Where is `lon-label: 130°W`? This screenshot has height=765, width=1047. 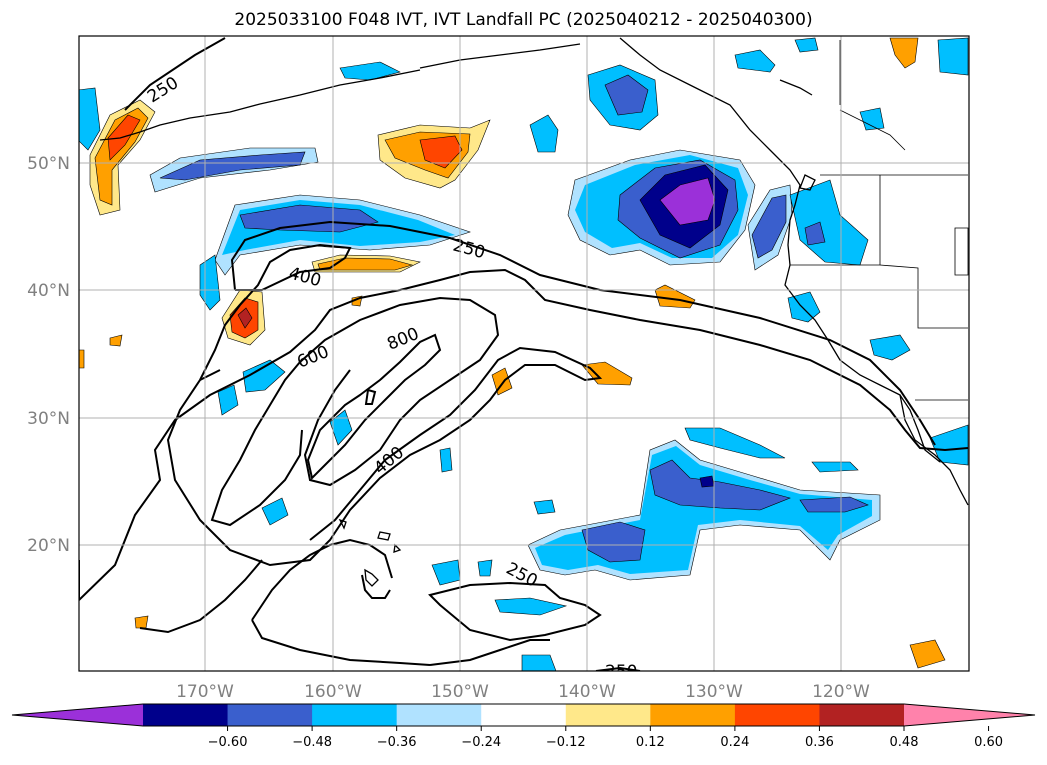
lon-label: 130°W is located at coordinates (714, 692).